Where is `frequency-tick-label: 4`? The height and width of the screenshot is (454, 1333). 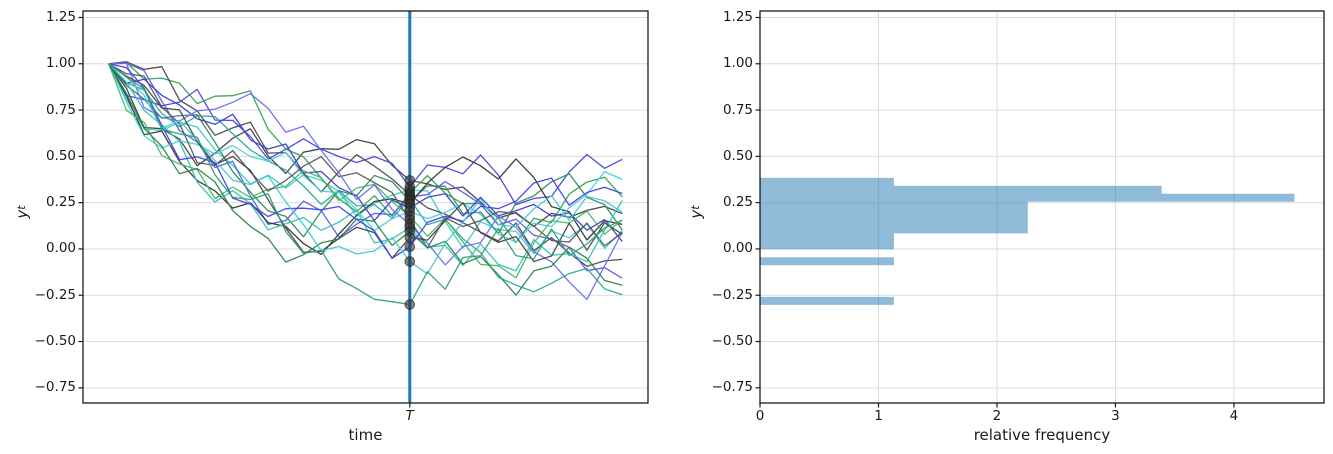 frequency-tick-label: 4 is located at coordinates (1234, 416).